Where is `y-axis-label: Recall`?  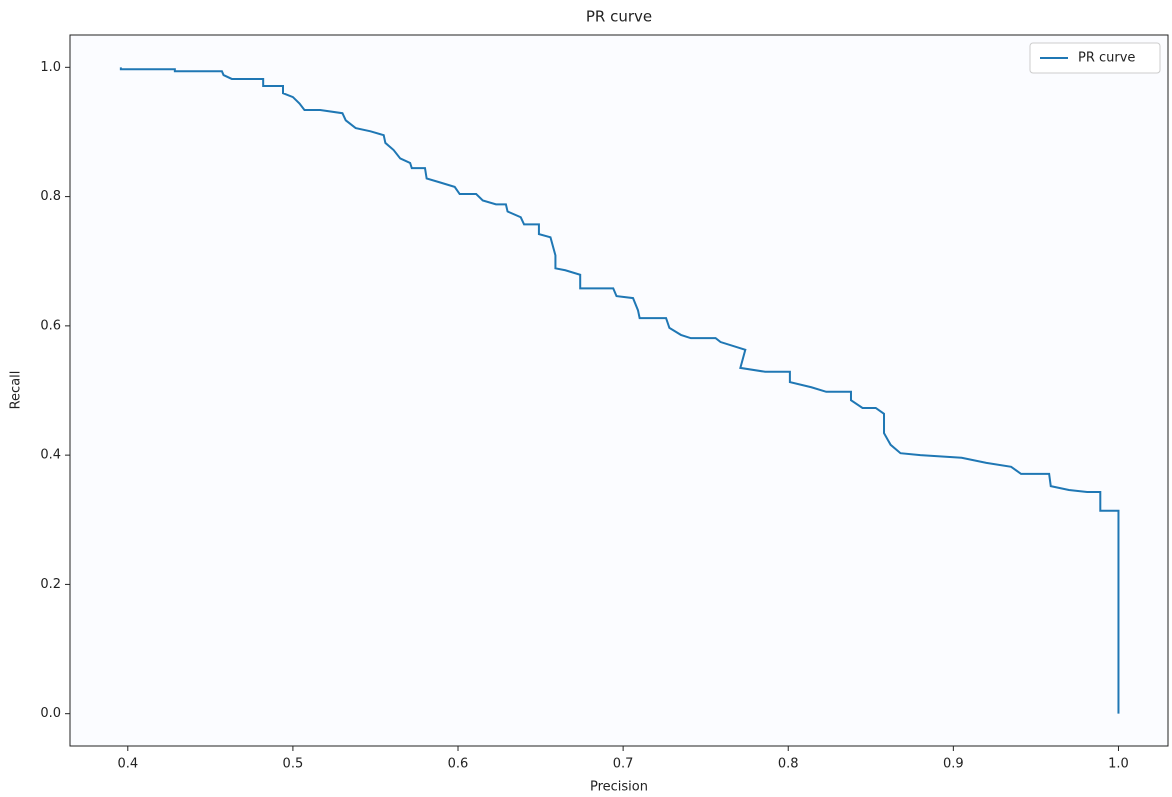
y-axis-label: Recall is located at coordinates (16, 390).